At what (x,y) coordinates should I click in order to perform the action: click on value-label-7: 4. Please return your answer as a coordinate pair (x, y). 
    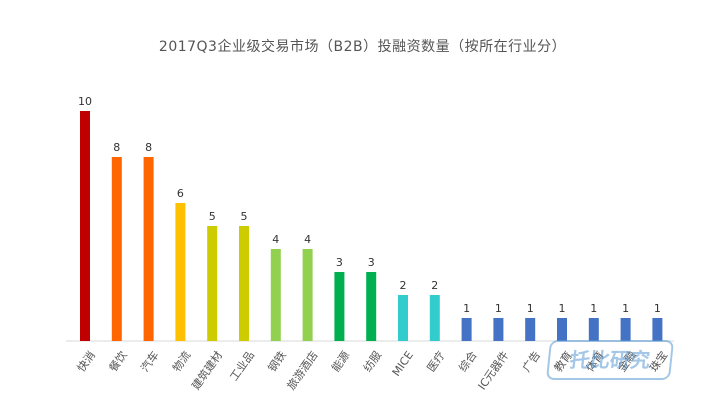
    Looking at the image, I should click on (307, 239).